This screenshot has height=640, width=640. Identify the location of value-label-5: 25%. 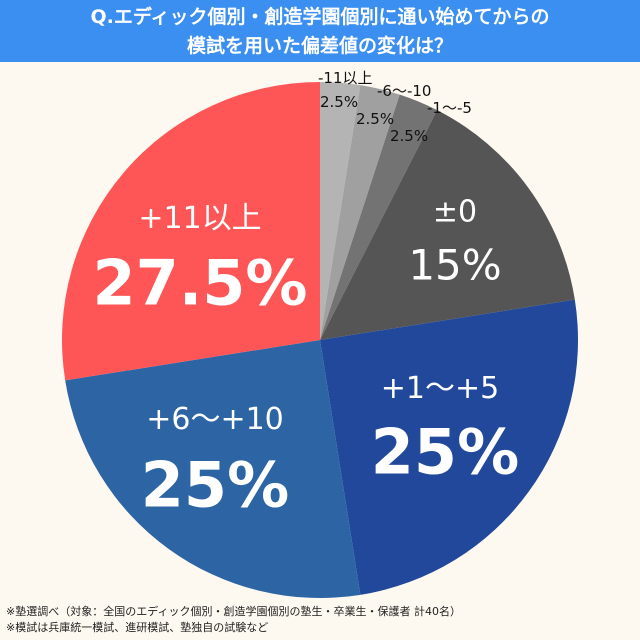
(215, 485).